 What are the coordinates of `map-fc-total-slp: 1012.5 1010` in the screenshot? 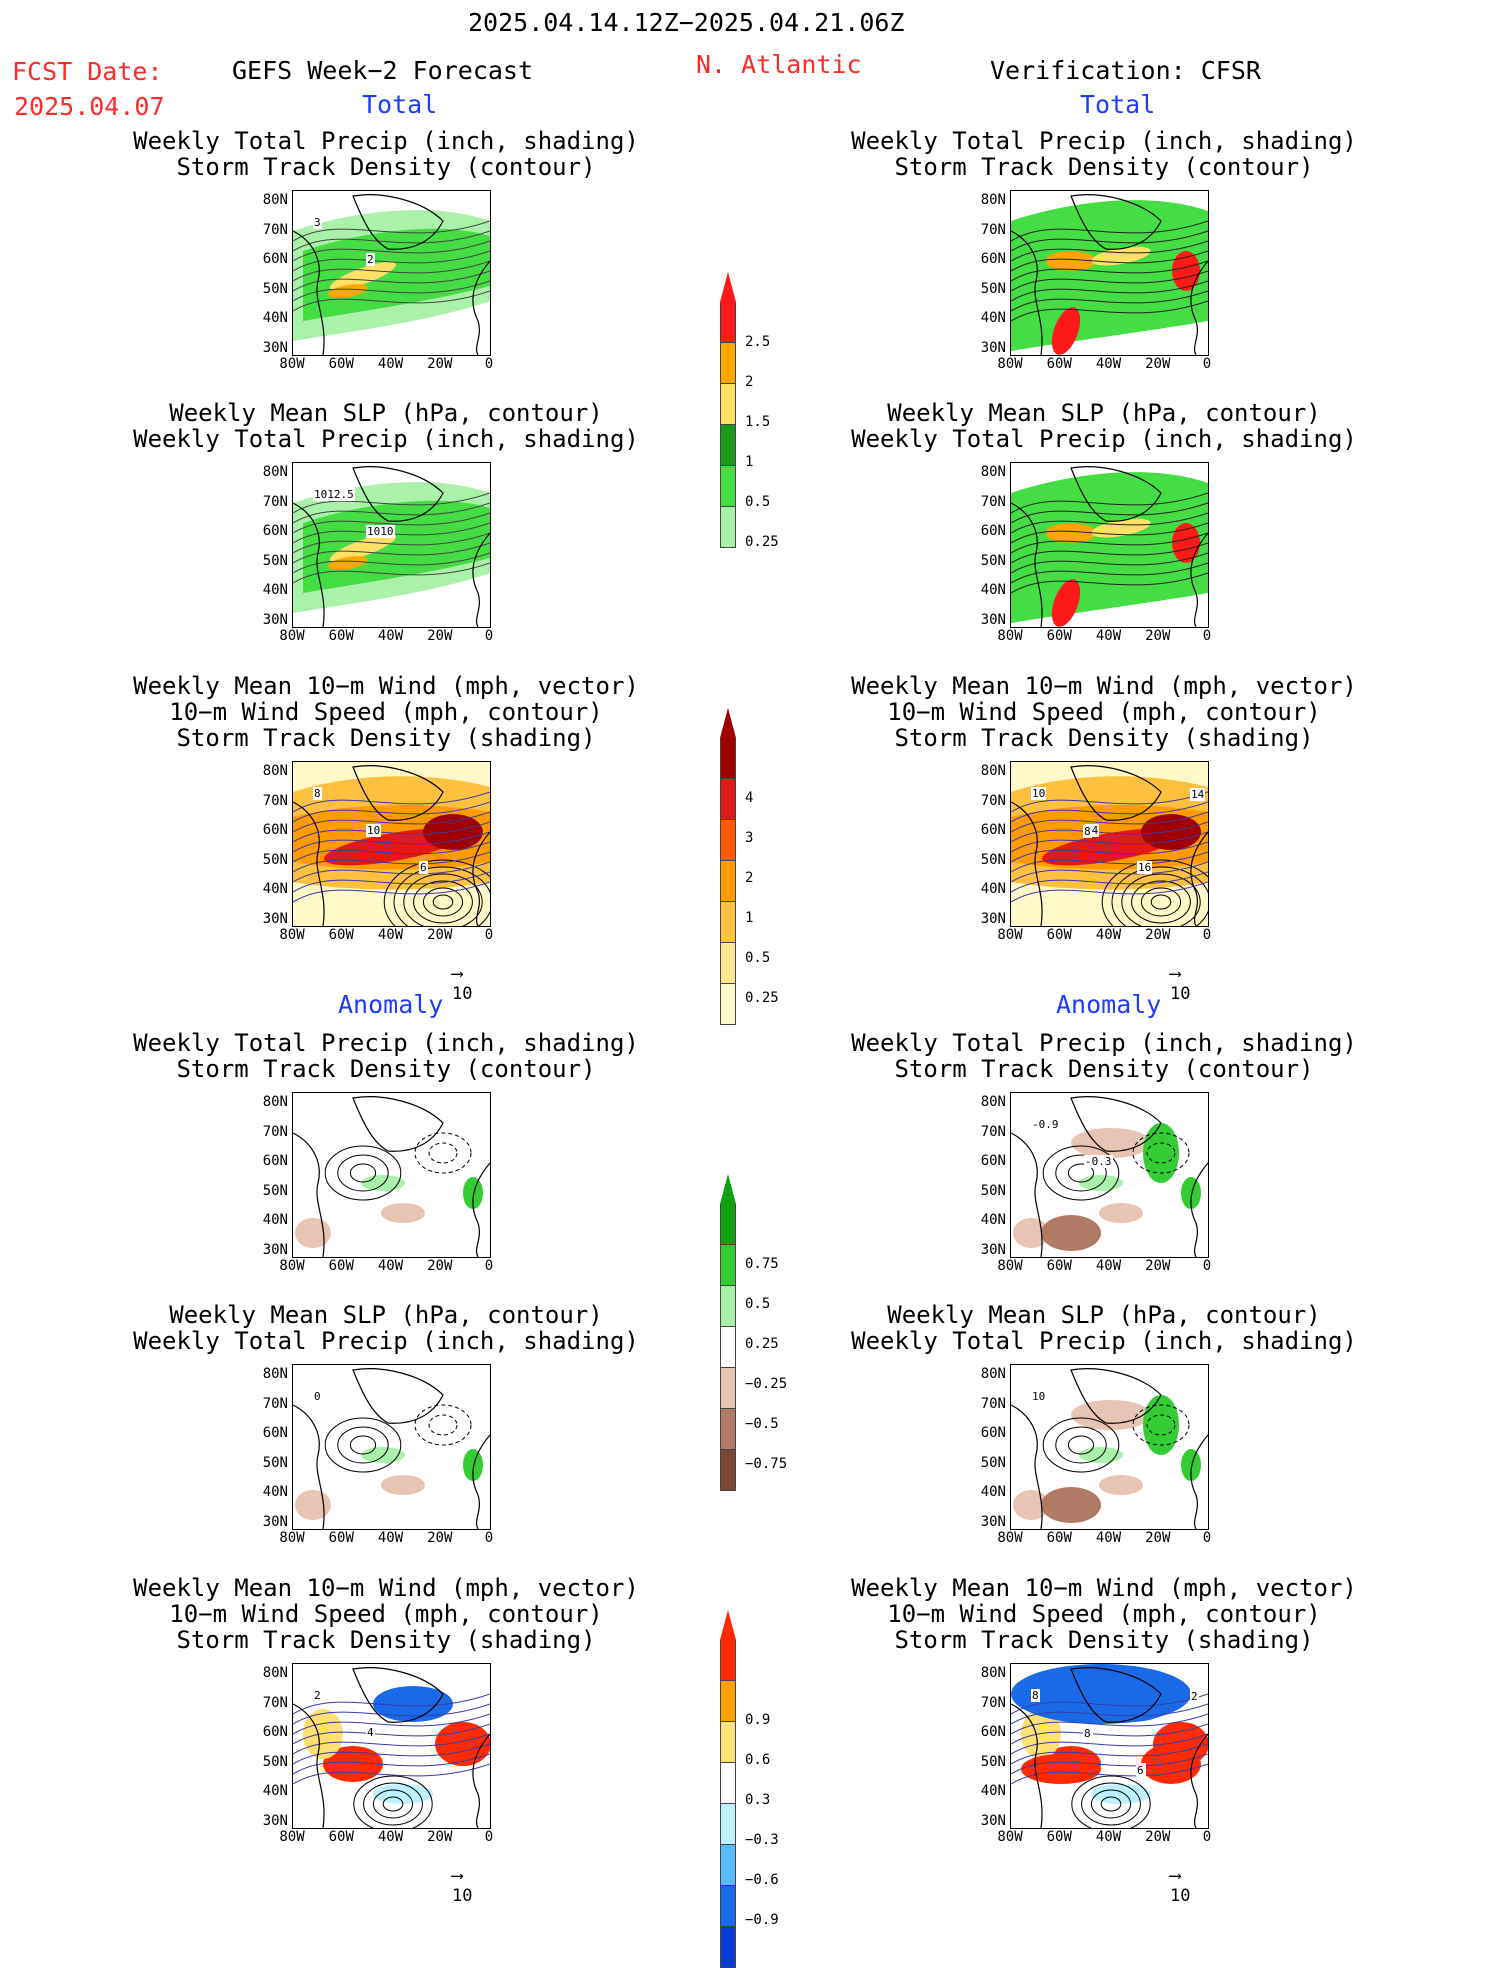 It's located at (391, 545).